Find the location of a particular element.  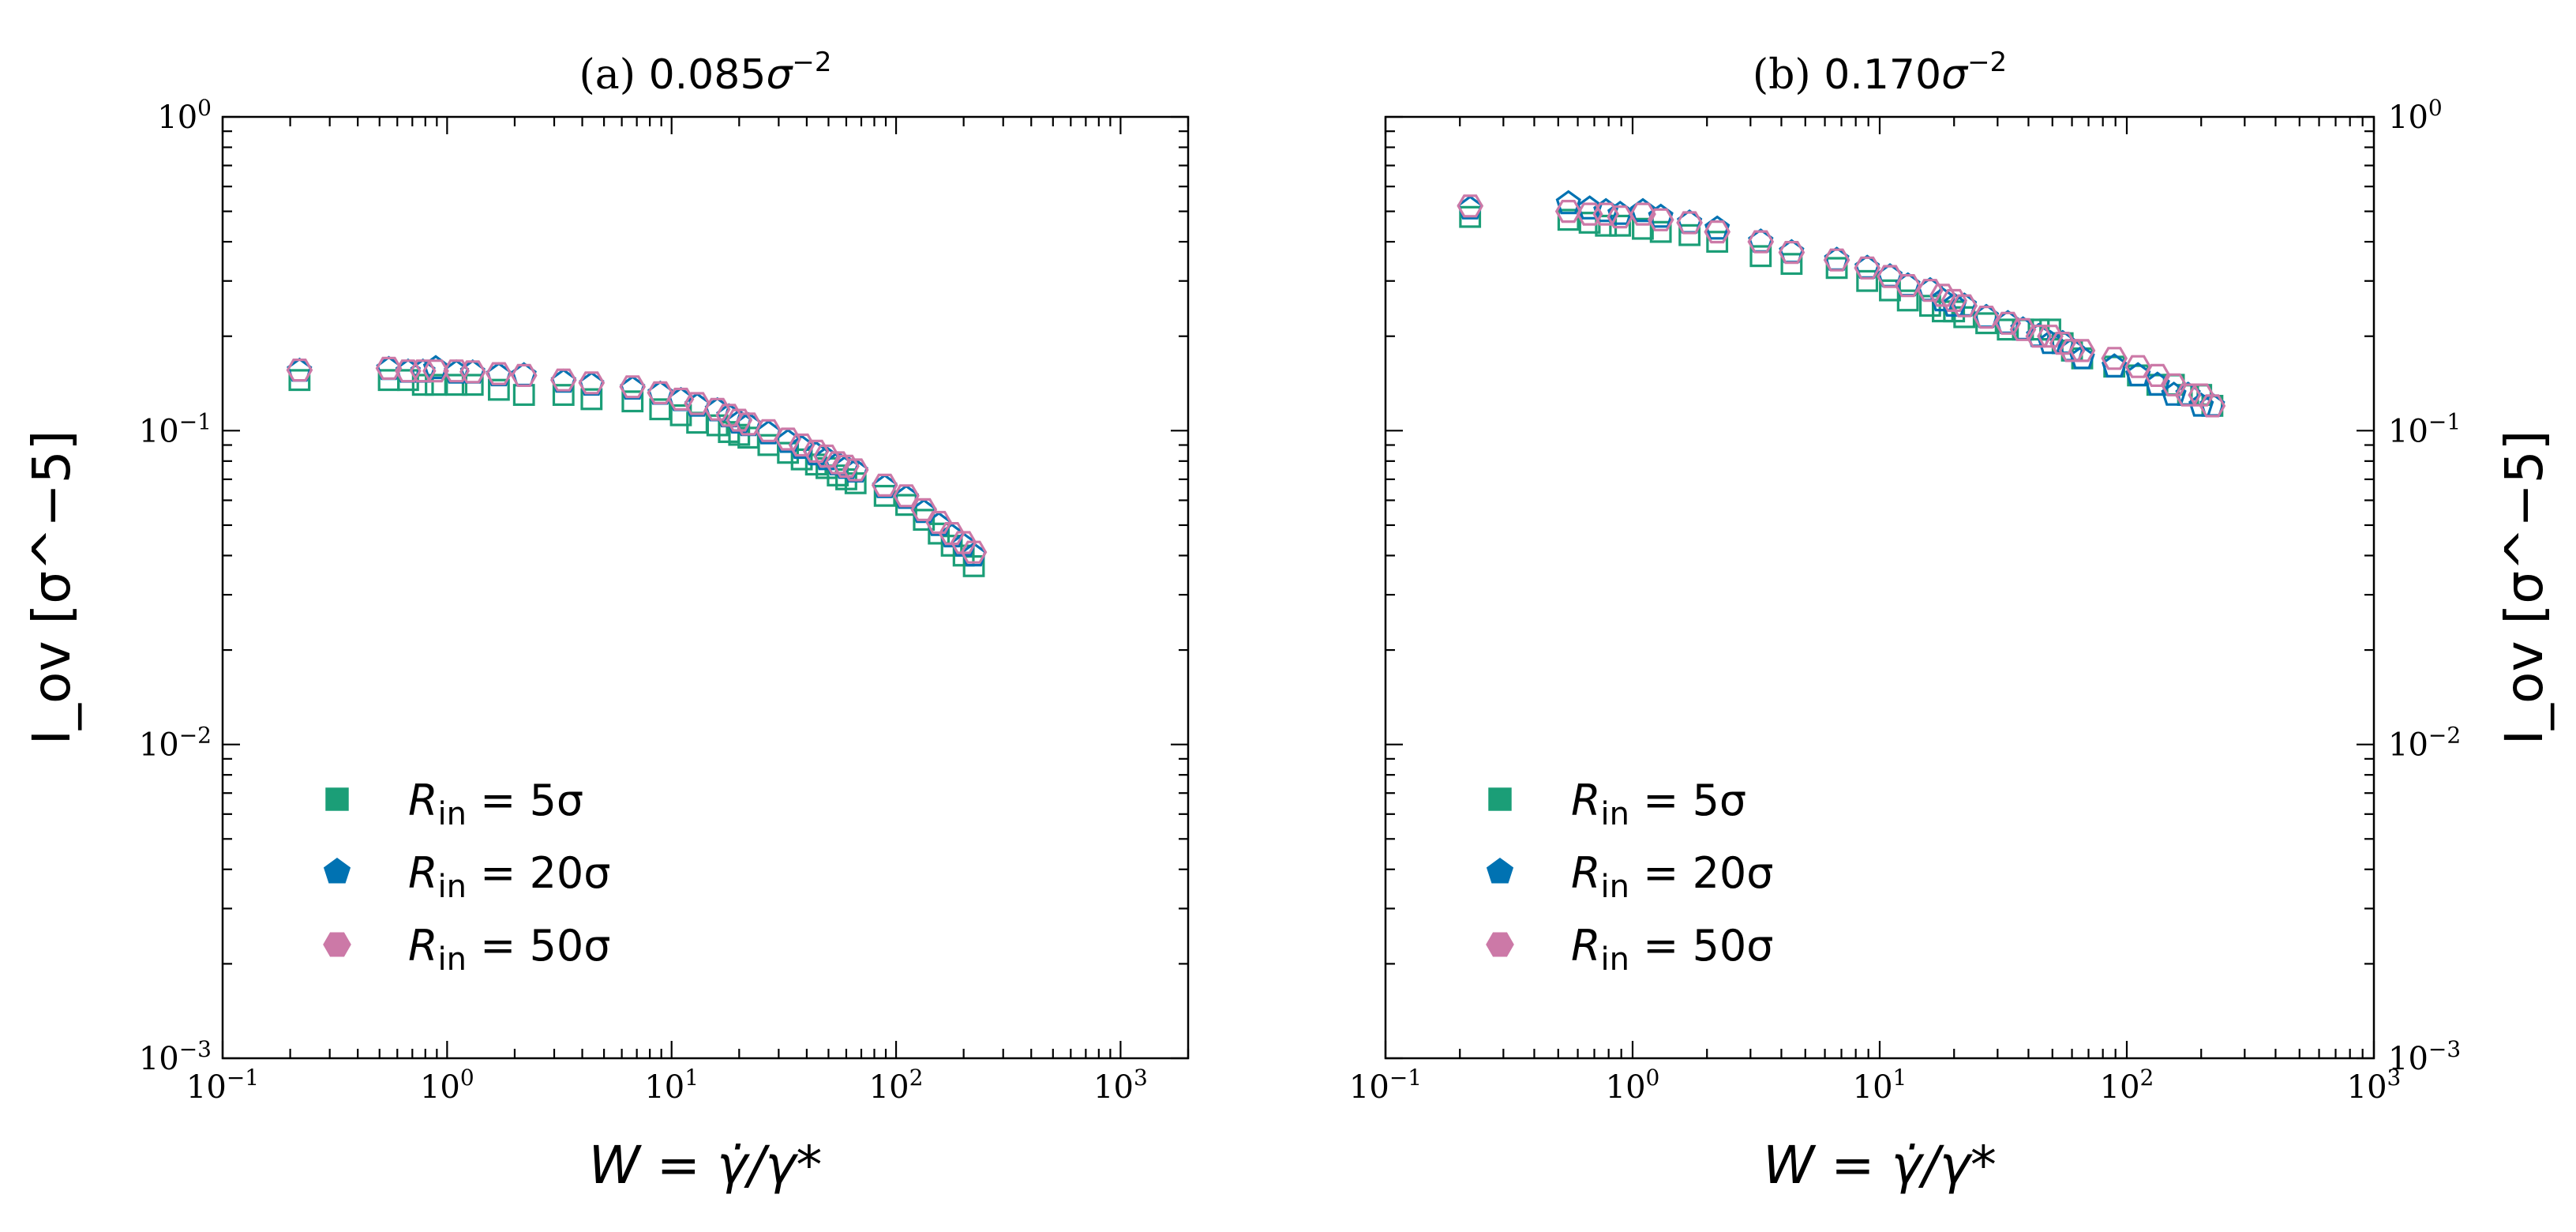

chart-title: (b) 0.170σ−2 is located at coordinates (1880, 73).